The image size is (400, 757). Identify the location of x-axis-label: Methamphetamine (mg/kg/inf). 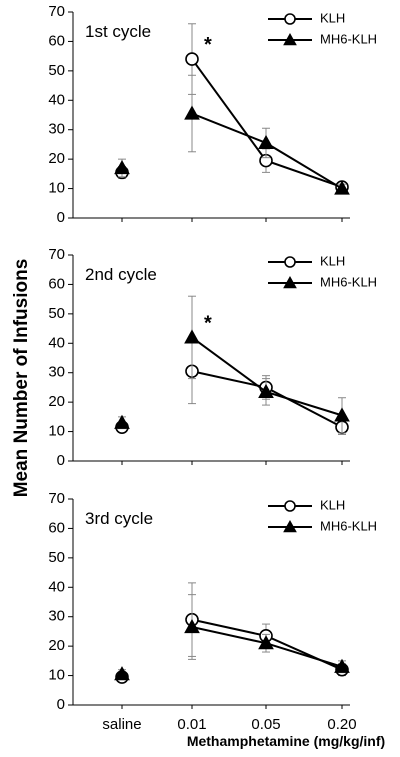
(286, 741).